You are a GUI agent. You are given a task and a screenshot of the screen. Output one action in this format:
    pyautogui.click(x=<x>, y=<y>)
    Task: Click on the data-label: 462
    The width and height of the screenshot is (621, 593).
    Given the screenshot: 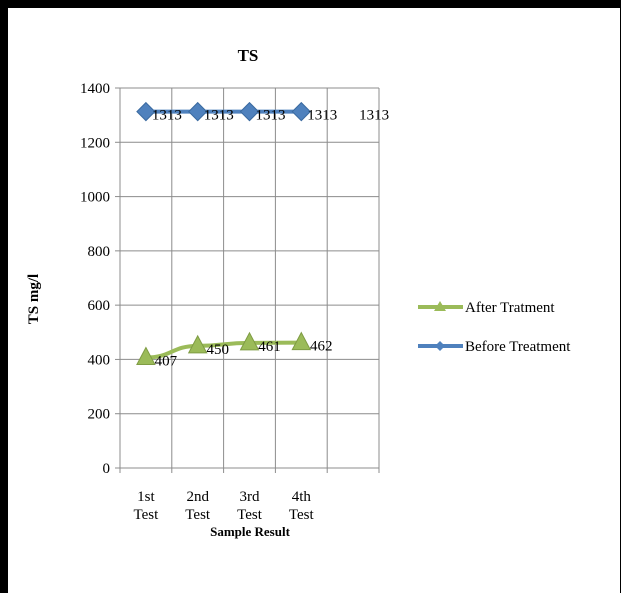 What is the action you would take?
    pyautogui.click(x=321, y=347)
    